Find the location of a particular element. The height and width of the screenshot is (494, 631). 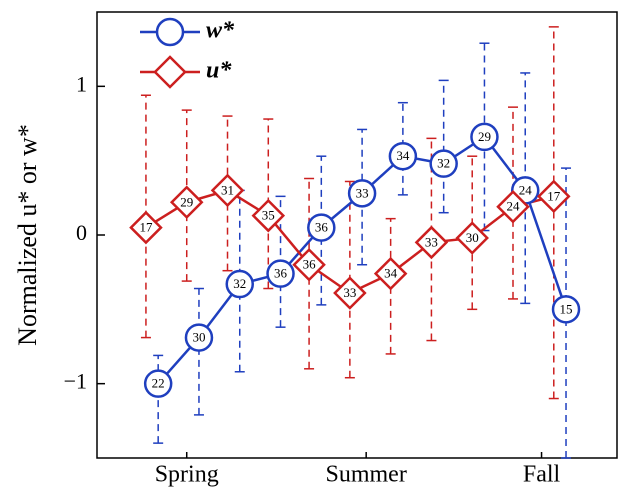

legend-label: w* is located at coordinates (220, 31).